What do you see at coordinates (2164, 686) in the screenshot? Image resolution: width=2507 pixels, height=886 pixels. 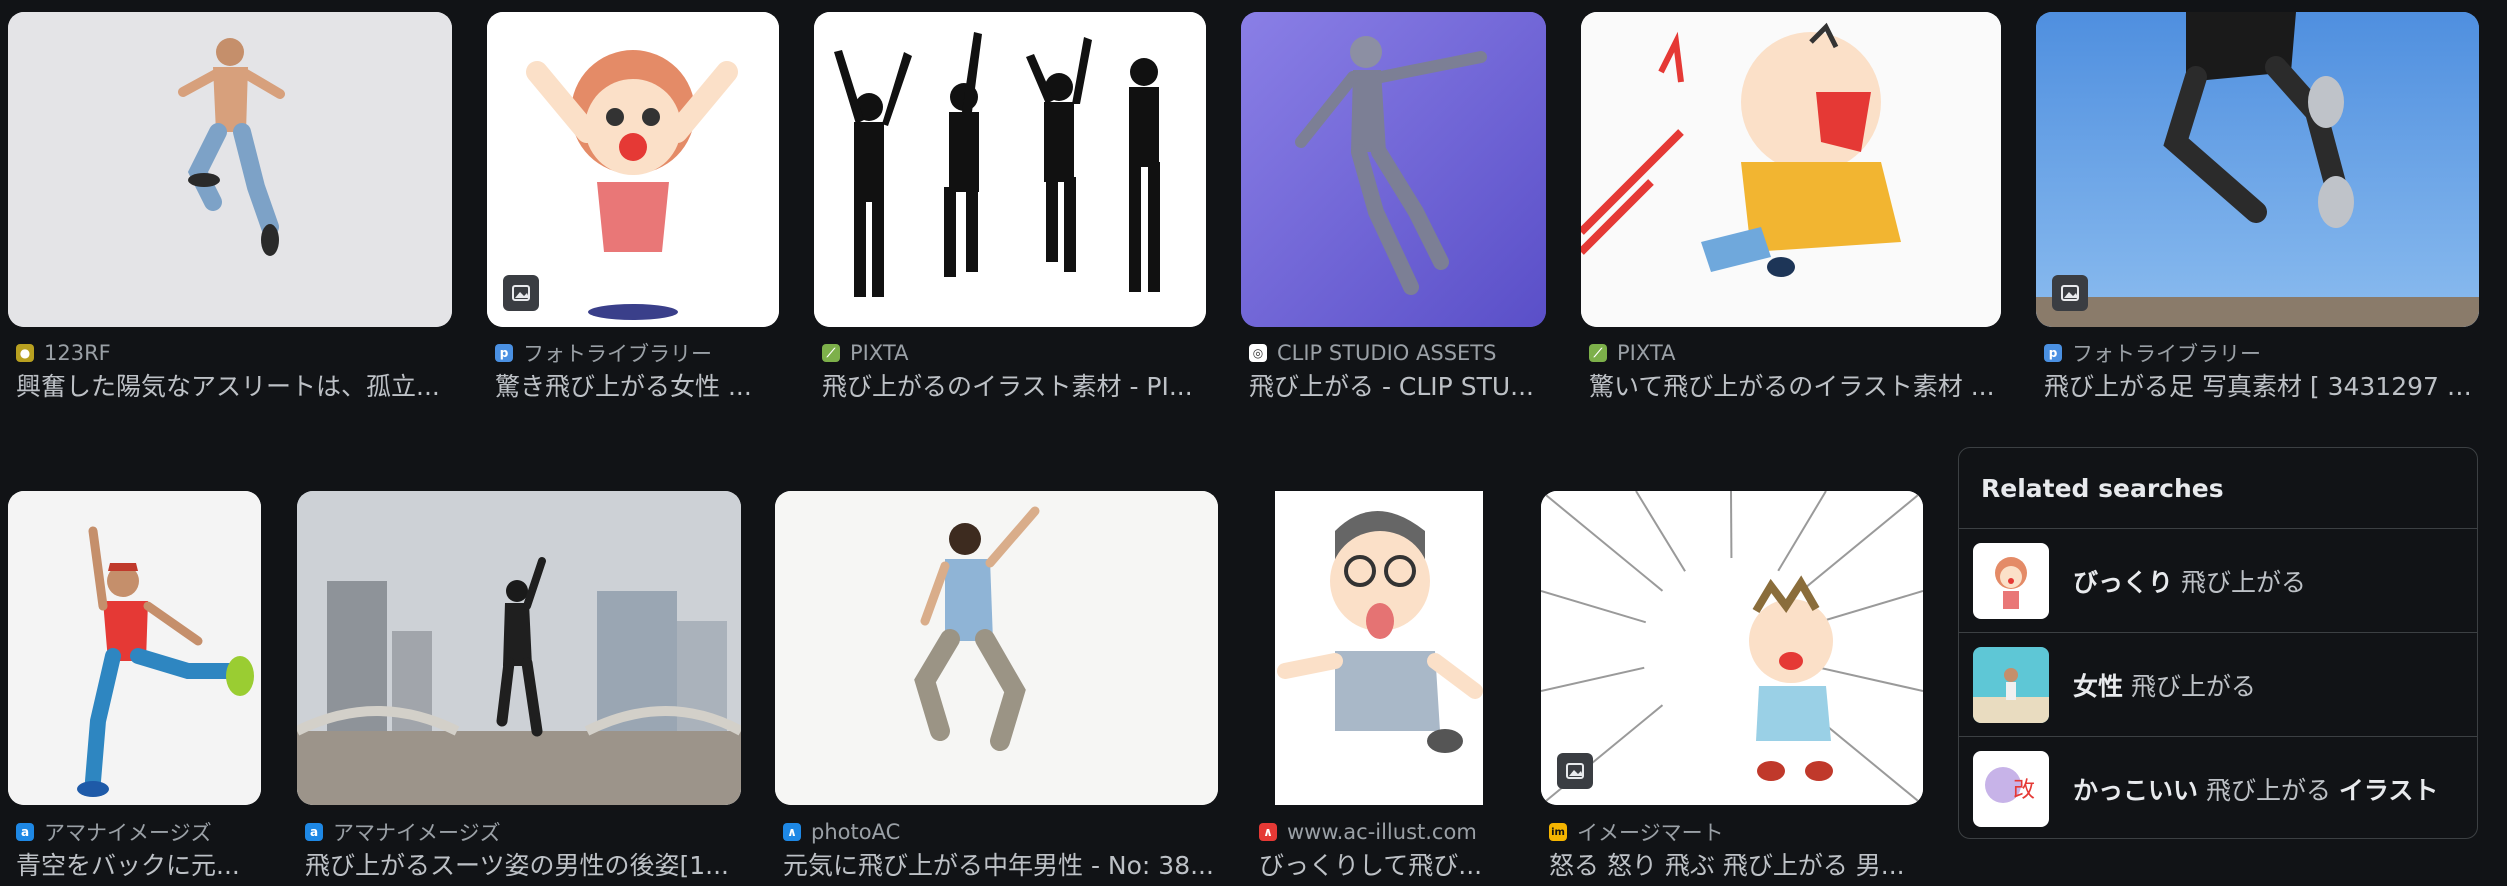 I see `related-search-label: 女性 飛び上がる` at bounding box center [2164, 686].